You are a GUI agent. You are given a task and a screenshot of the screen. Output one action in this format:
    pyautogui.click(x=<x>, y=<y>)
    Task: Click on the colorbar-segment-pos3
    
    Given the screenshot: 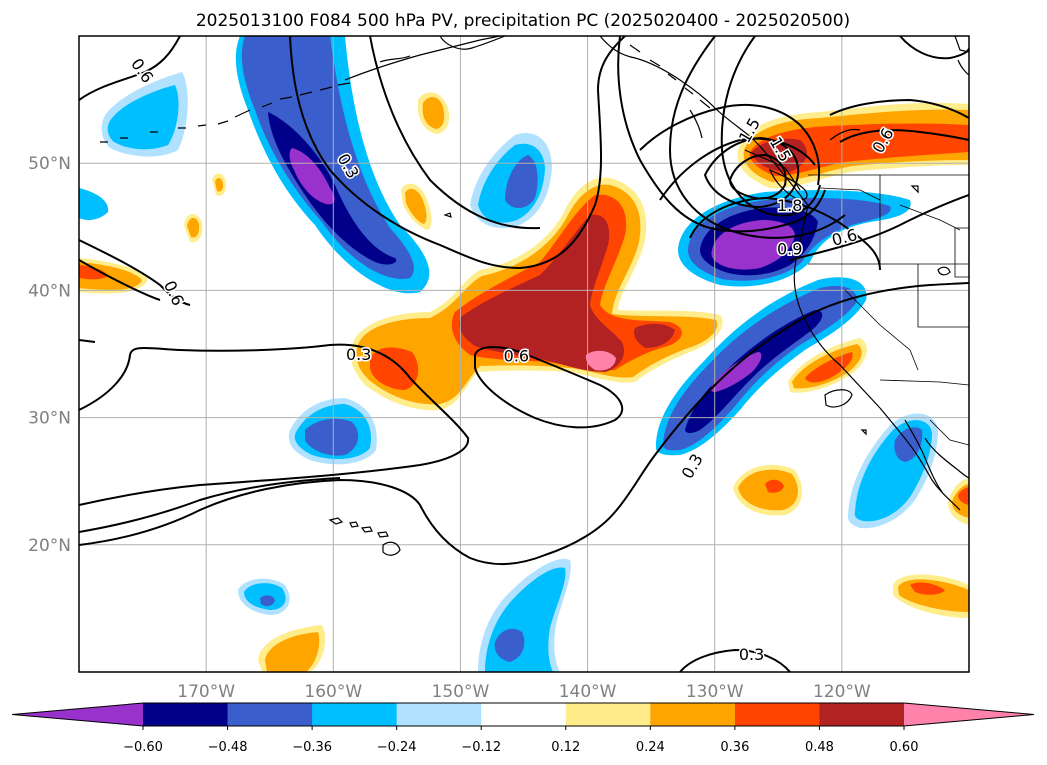 What is the action you would take?
    pyautogui.click(x=777, y=714)
    